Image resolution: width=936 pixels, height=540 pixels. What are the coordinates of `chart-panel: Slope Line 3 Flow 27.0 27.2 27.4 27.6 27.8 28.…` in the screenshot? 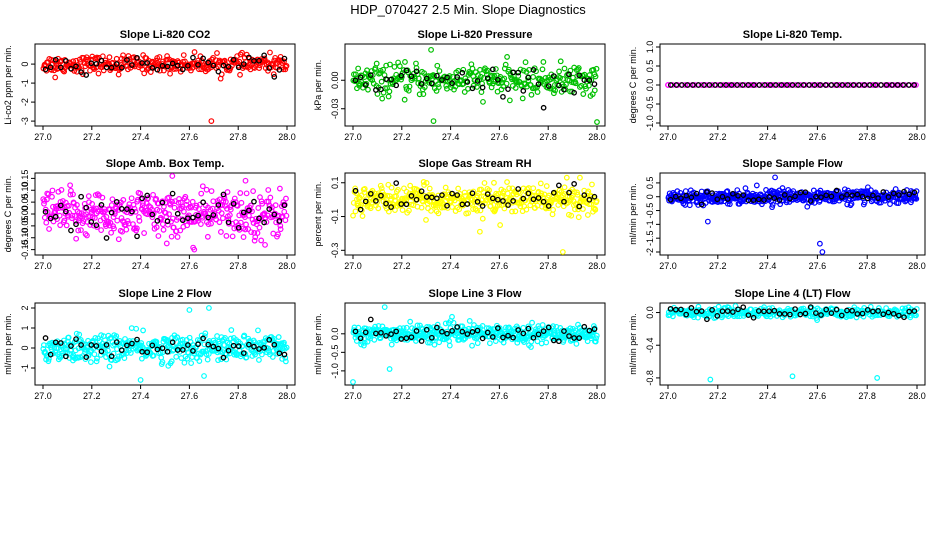 It's located at (459, 344).